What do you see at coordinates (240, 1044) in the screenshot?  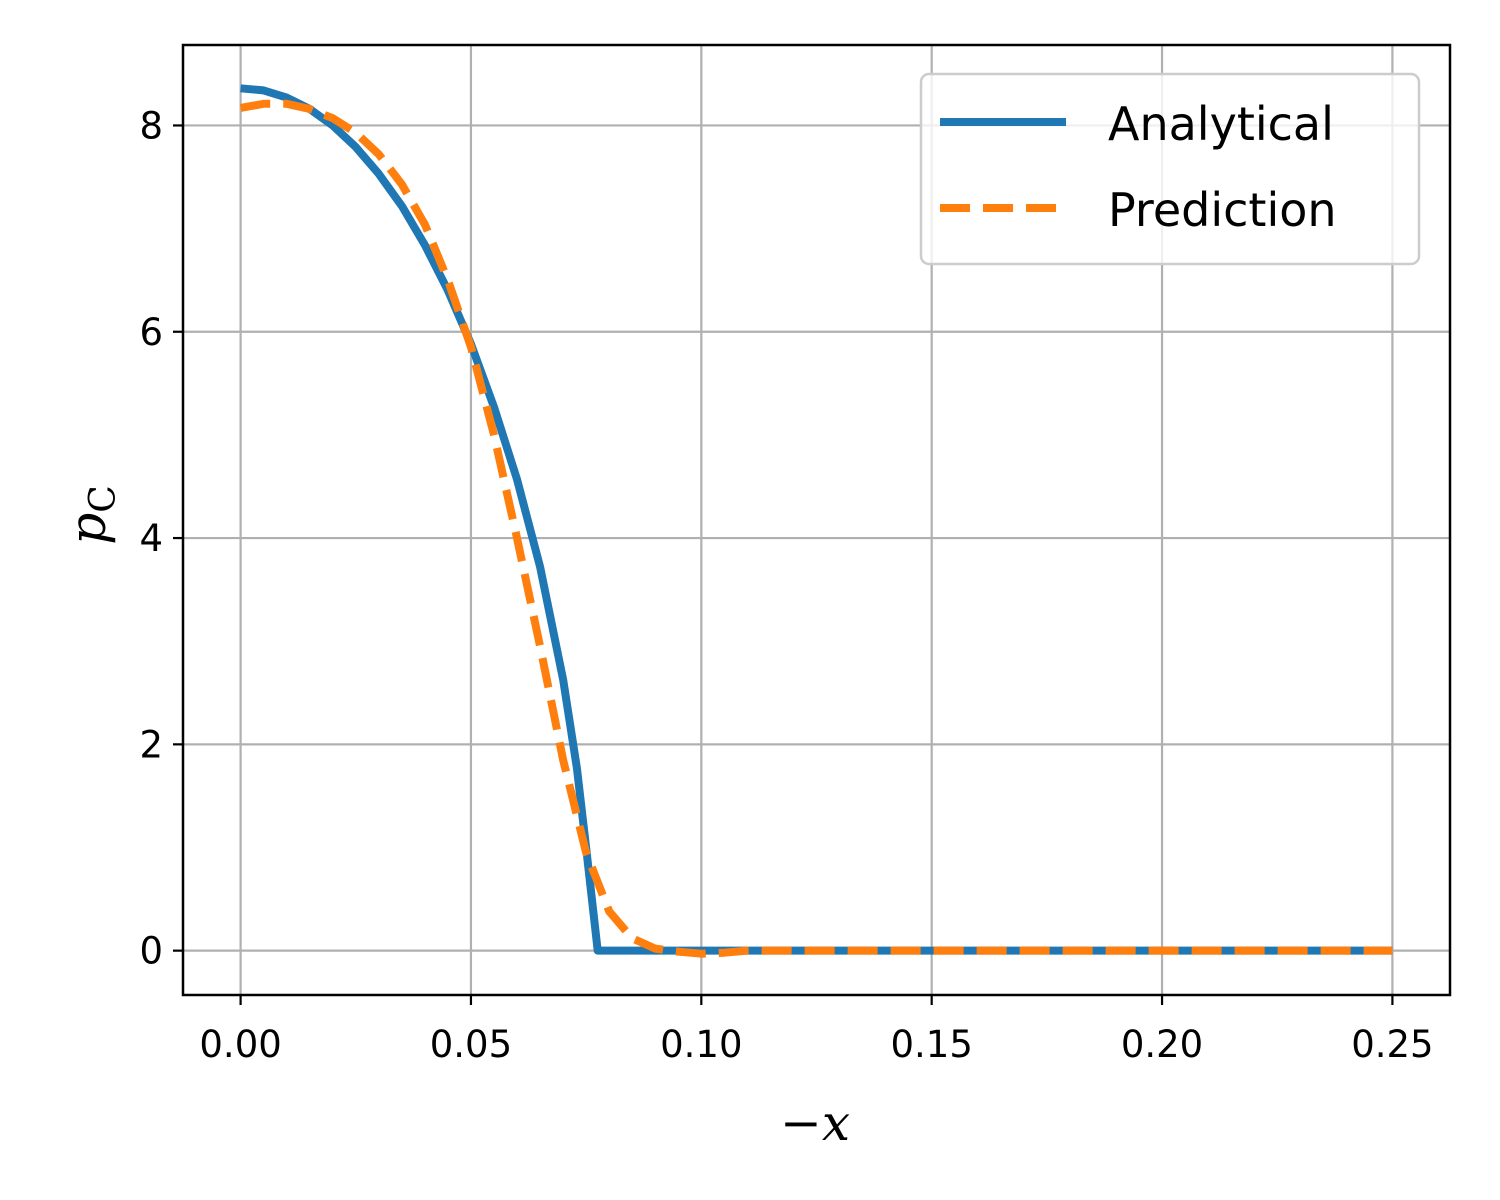 I see `x-tick-label: 0.00` at bounding box center [240, 1044].